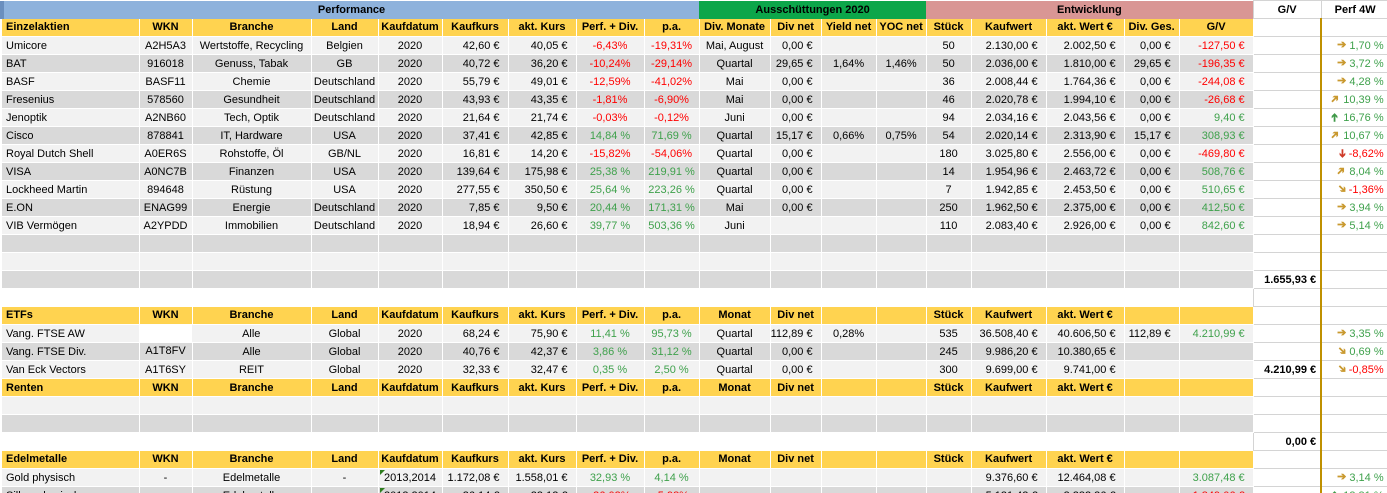  What do you see at coordinates (1353, 489) in the screenshot?
I see `cell-perf4w: ➔13,81 %` at bounding box center [1353, 489].